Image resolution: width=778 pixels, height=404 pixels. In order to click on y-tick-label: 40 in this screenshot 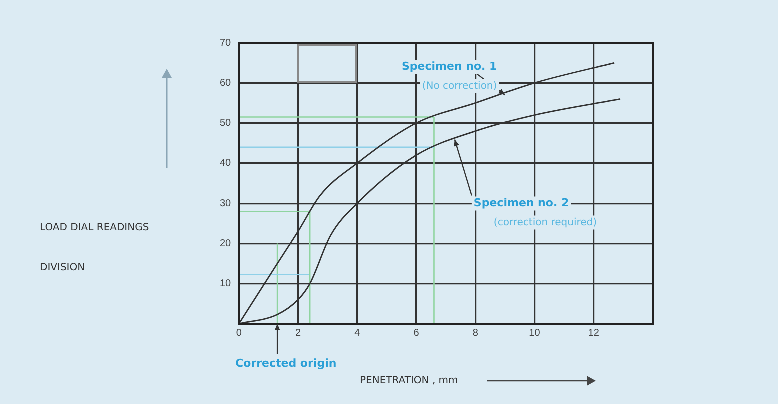, I will do `click(226, 164)`.